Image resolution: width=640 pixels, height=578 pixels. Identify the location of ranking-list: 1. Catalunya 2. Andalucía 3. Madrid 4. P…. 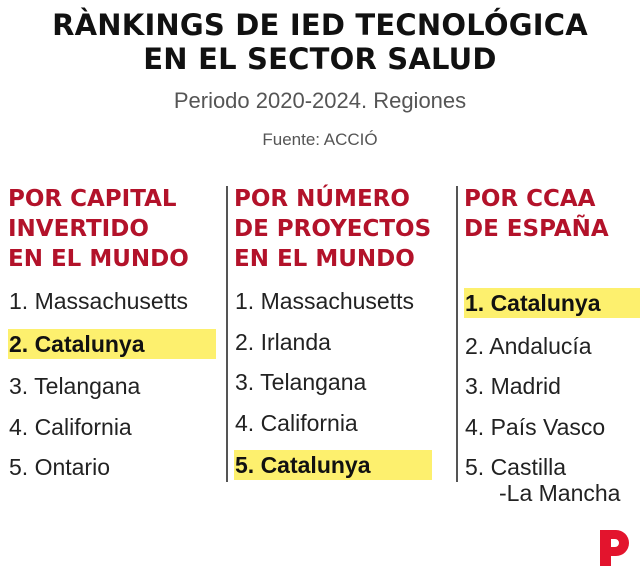
(552, 397).